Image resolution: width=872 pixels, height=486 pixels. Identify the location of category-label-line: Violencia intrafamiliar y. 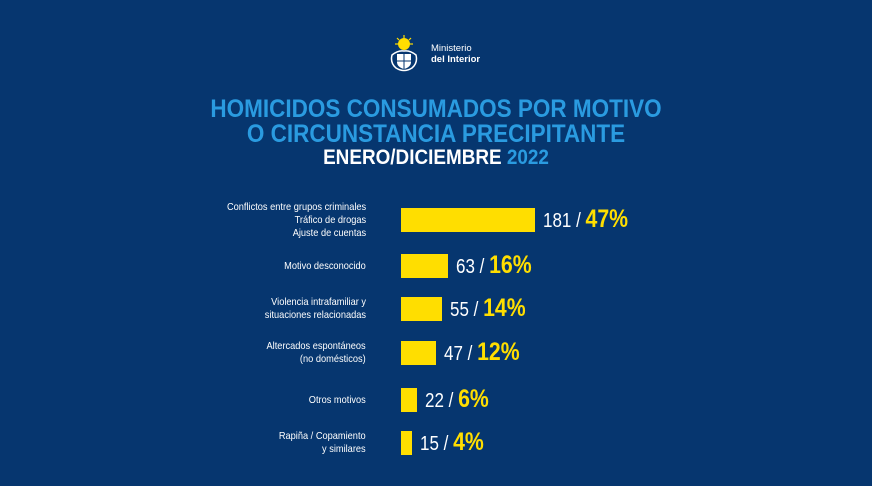
(318, 302).